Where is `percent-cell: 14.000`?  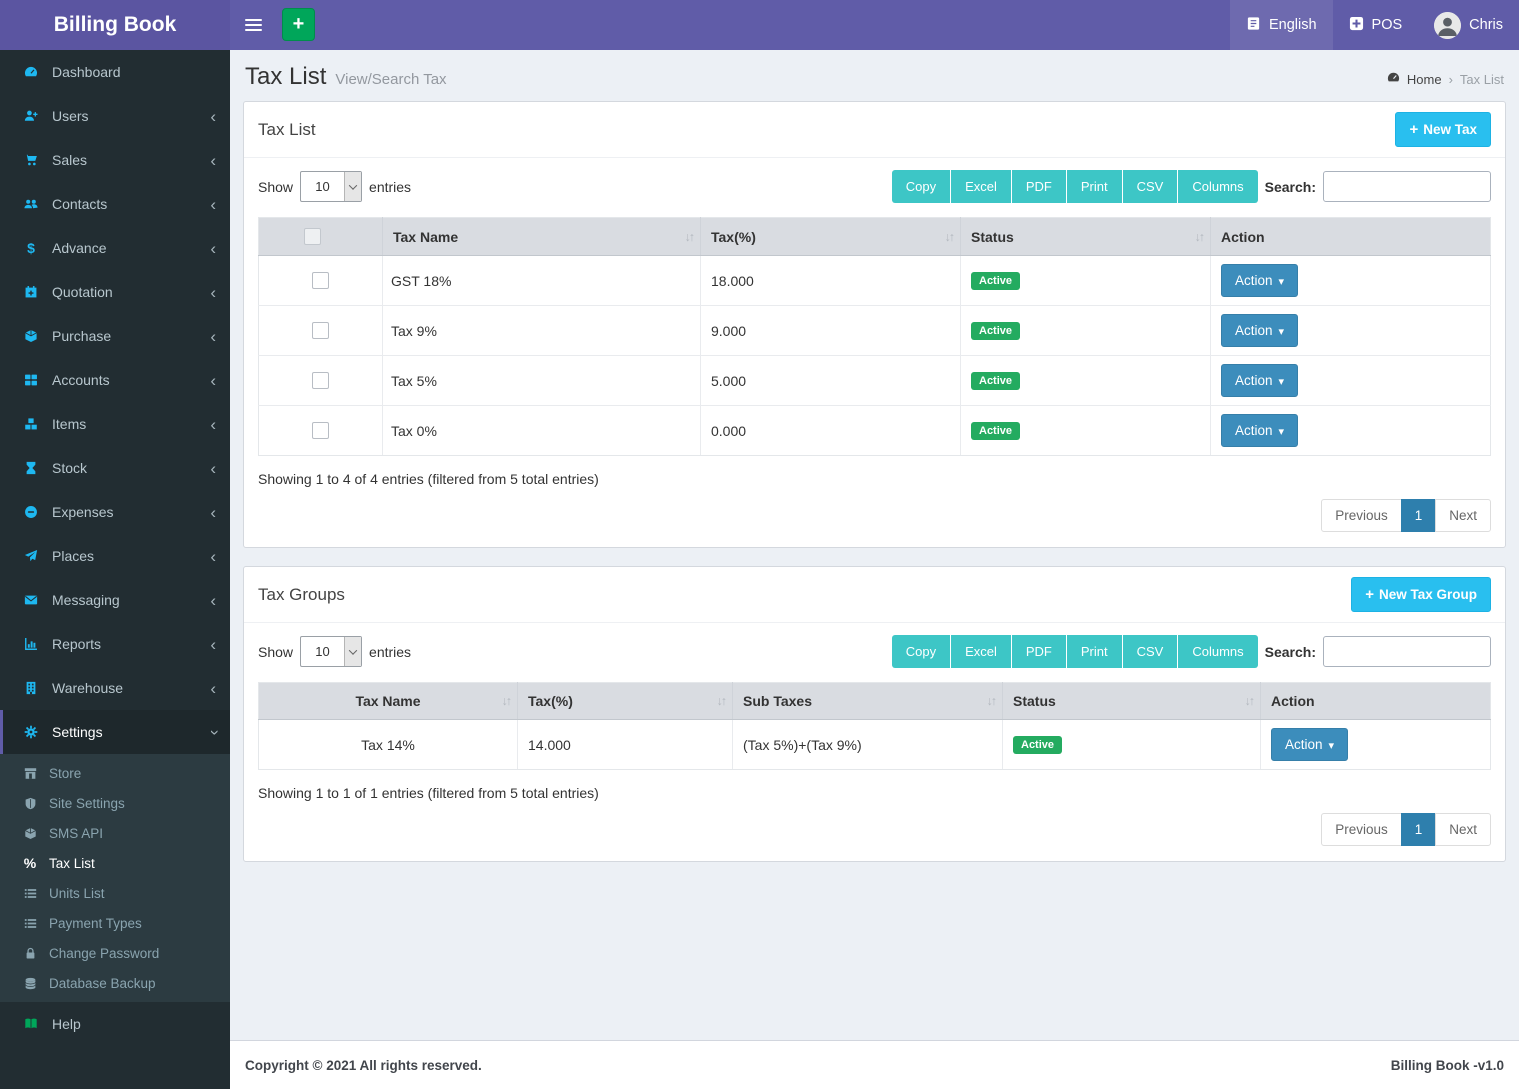
percent-cell: 14.000 is located at coordinates (625, 744).